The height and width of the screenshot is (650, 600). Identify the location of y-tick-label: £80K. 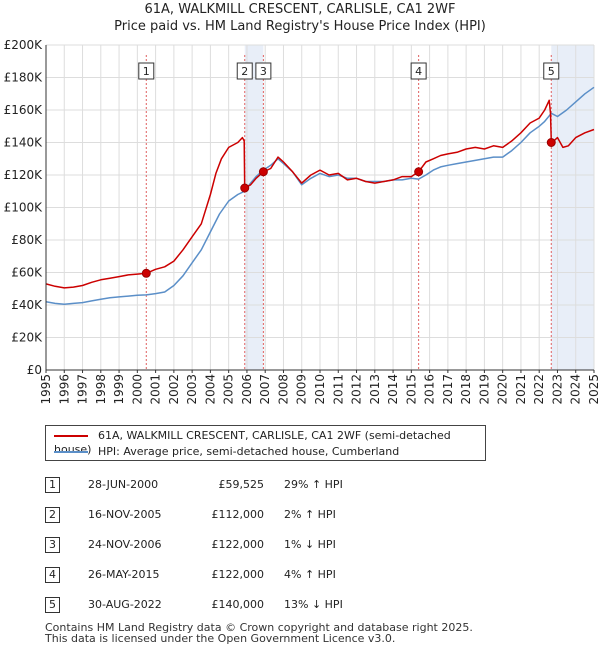
(27, 240).